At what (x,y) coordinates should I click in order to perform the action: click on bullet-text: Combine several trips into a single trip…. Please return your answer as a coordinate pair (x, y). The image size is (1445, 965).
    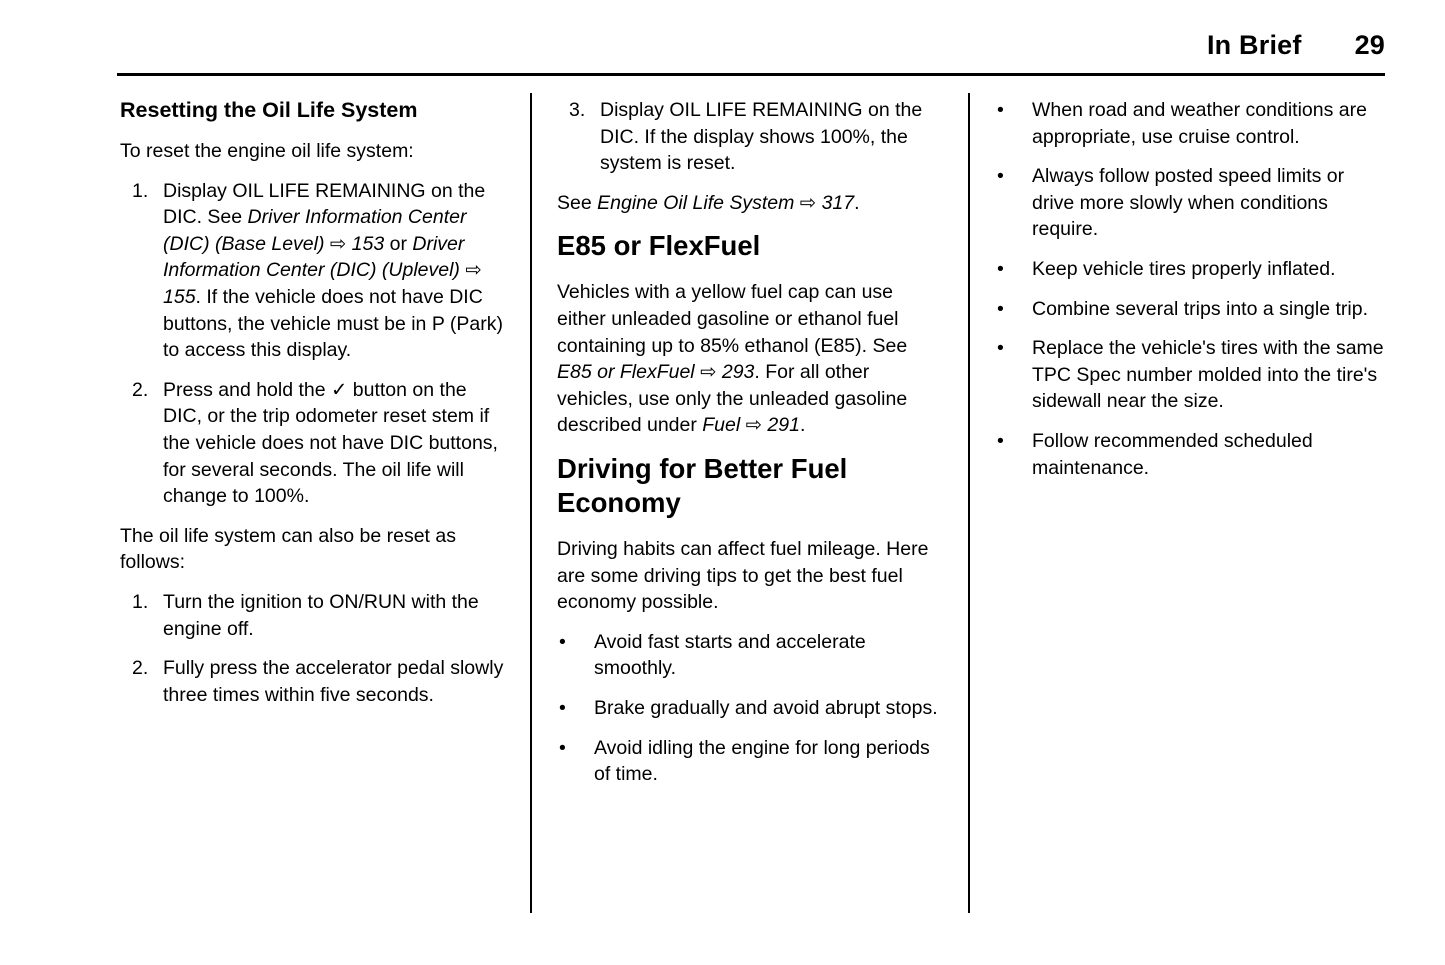
    Looking at the image, I should click on (1200, 308).